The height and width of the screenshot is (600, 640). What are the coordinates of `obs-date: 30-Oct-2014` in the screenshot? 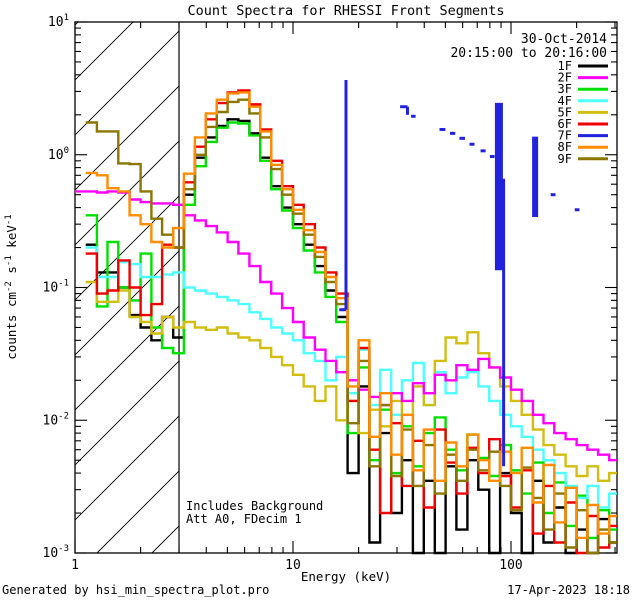 It's located at (564, 39).